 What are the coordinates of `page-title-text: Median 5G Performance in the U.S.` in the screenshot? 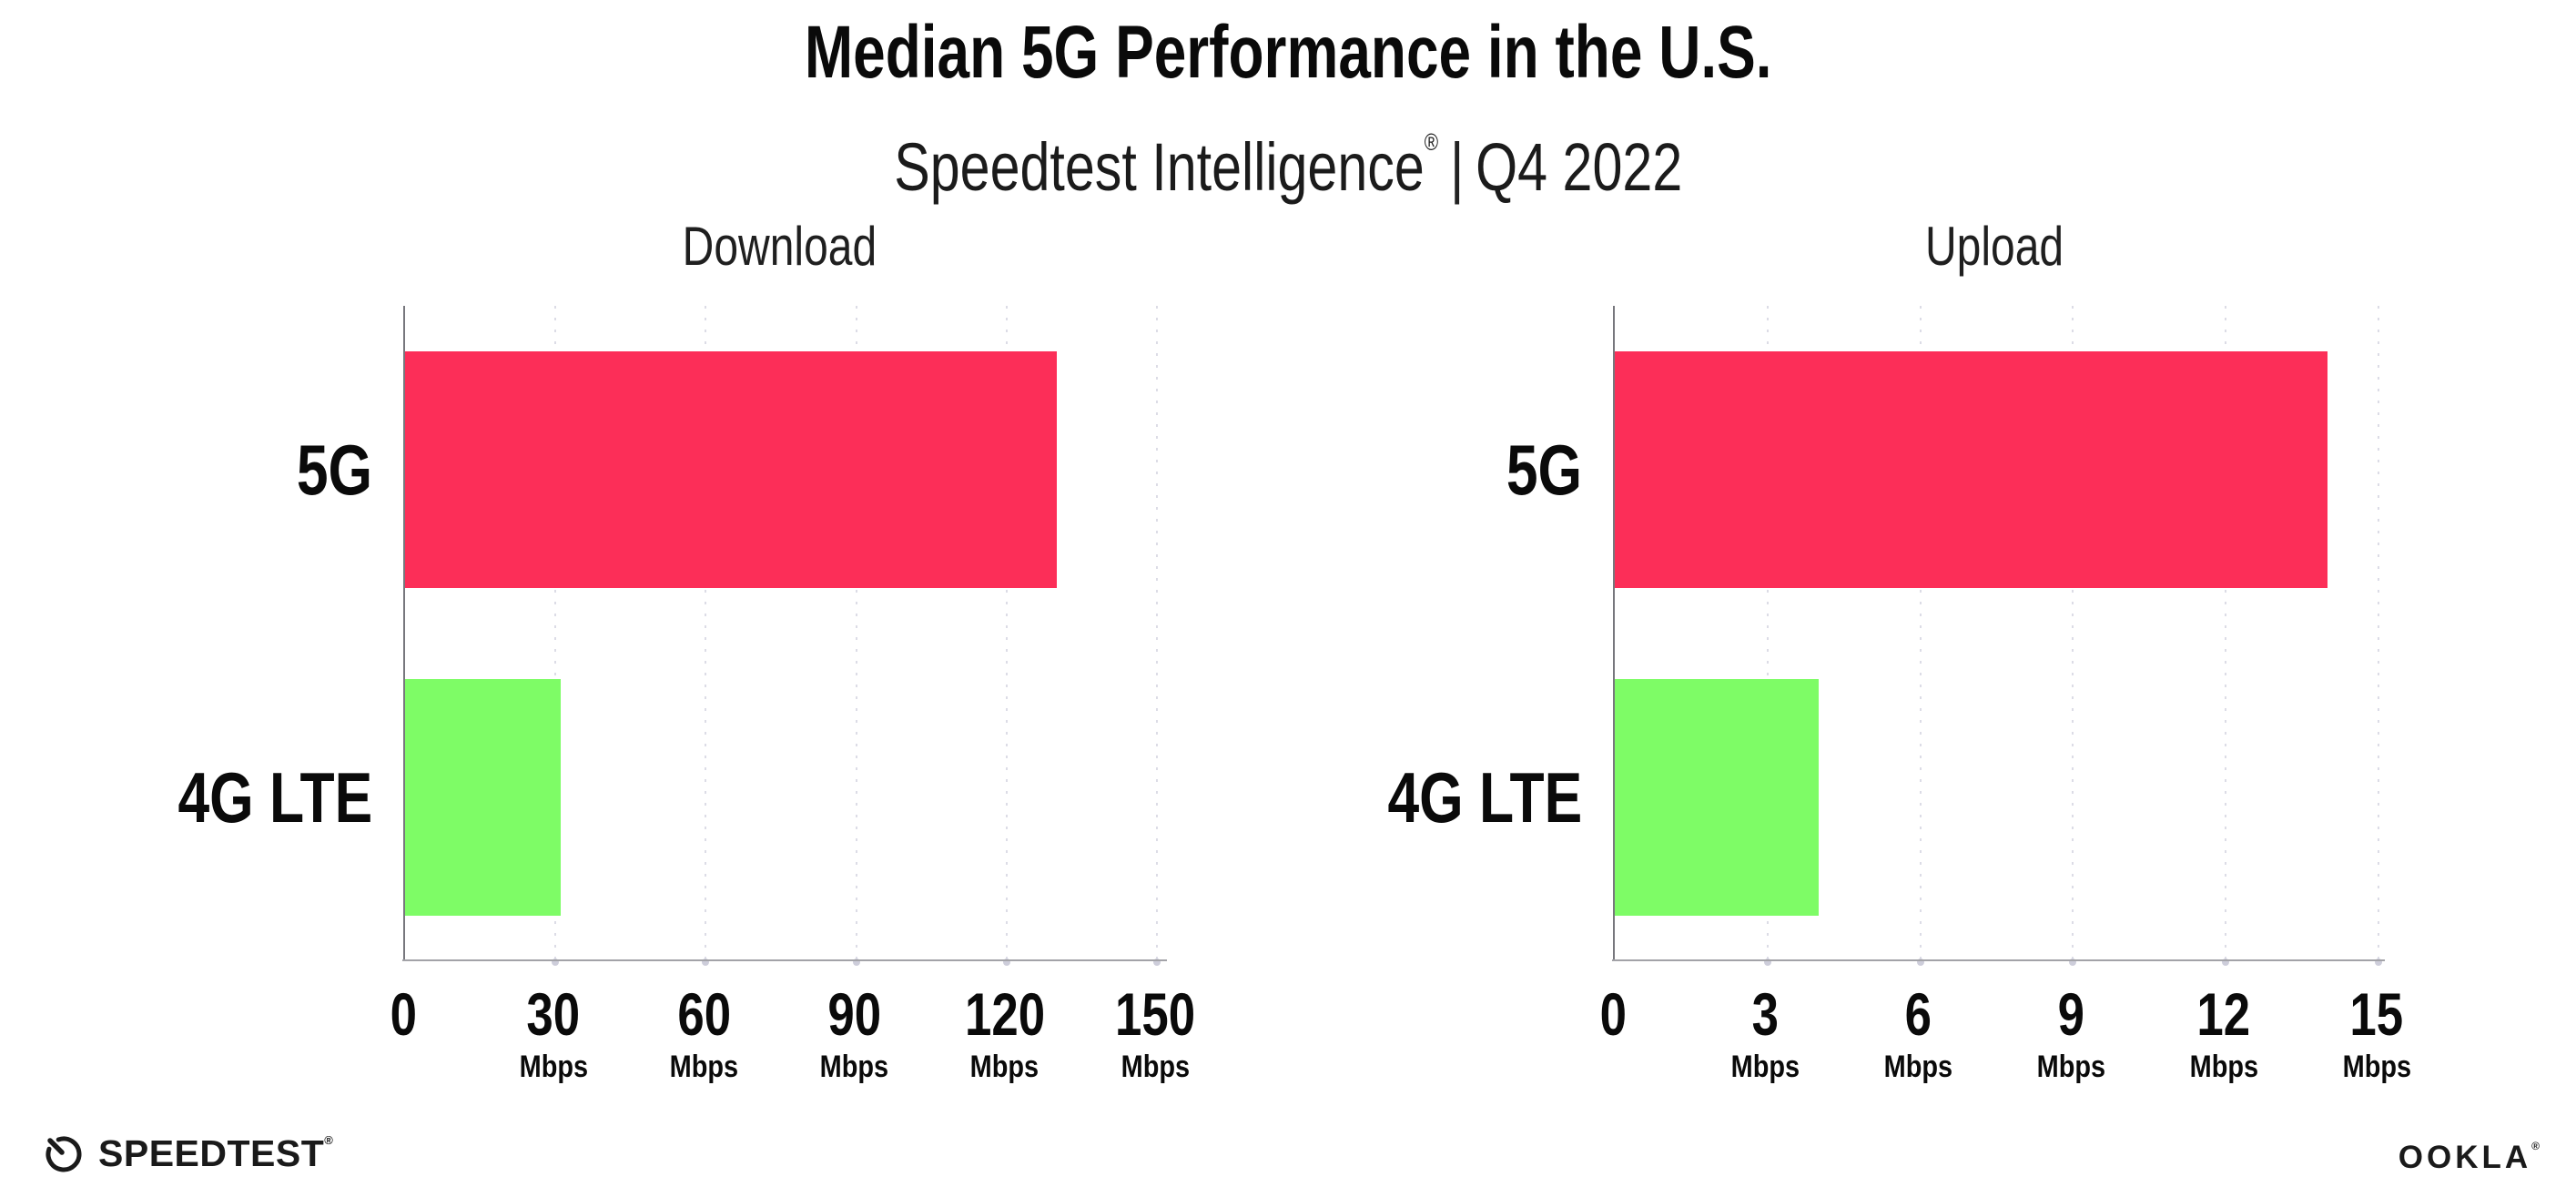 It's located at (1288, 53).